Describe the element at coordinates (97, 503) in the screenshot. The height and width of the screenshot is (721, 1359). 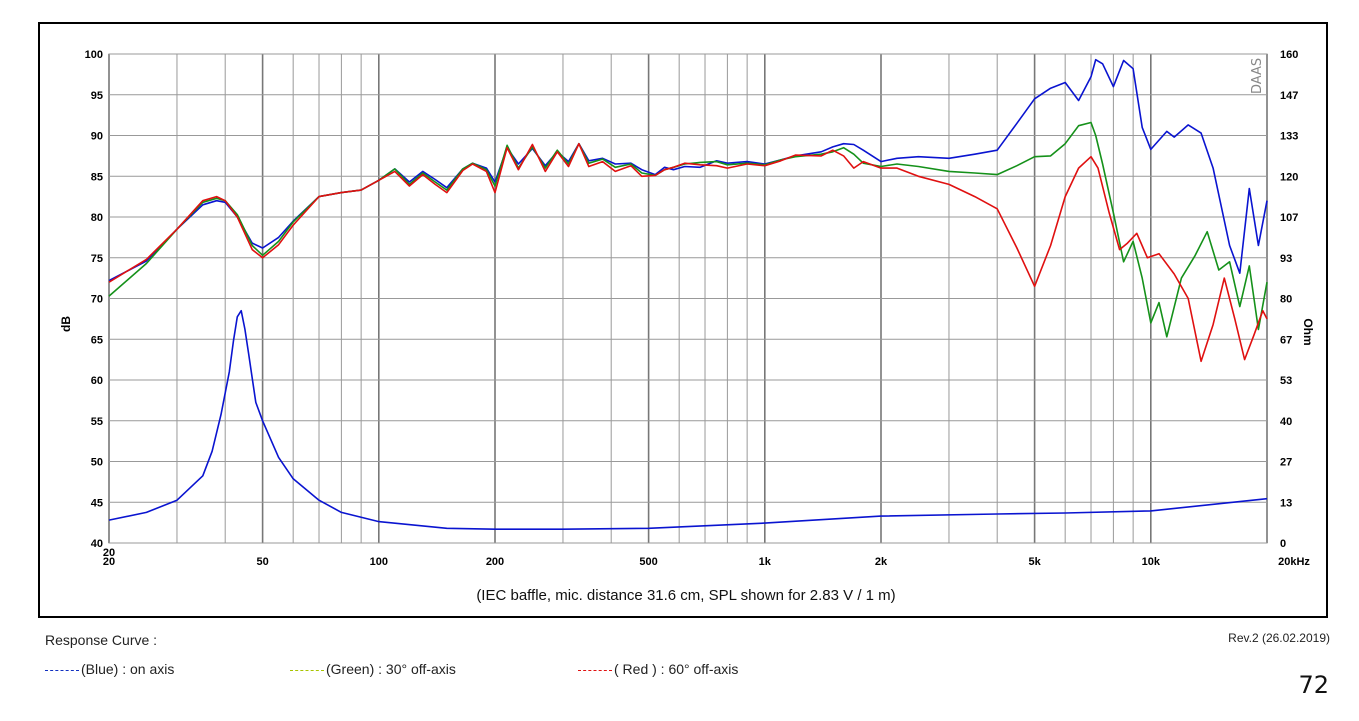
I see `y-tick-label: 45` at that location.